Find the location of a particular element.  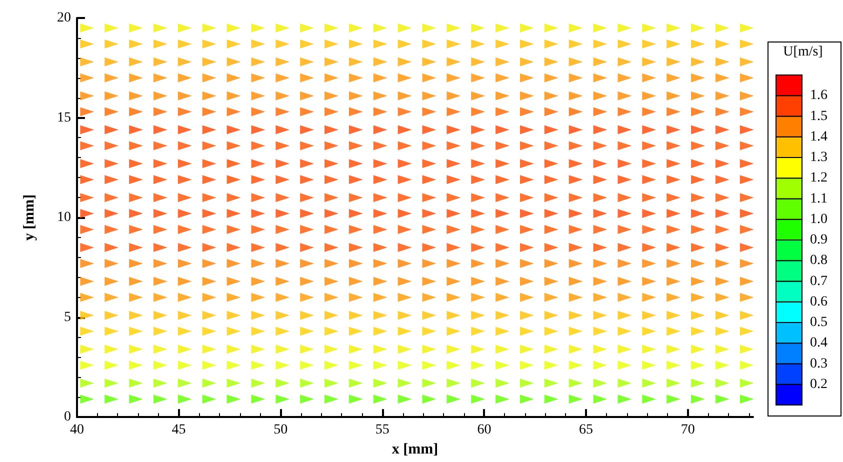

x-axis-title: x [mm] is located at coordinates (415, 450).